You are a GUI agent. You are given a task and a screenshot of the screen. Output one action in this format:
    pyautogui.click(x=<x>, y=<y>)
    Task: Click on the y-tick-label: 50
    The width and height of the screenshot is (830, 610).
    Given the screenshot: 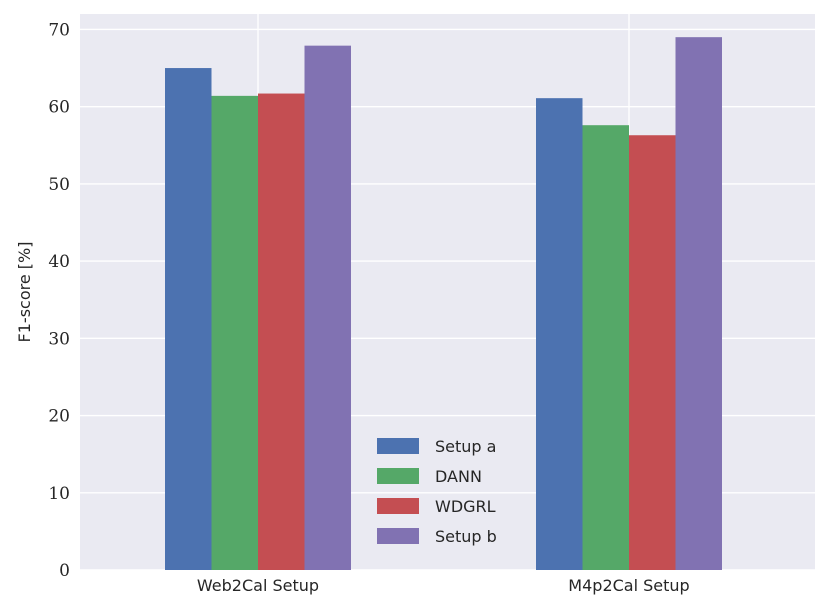 What is the action you would take?
    pyautogui.click(x=59, y=185)
    